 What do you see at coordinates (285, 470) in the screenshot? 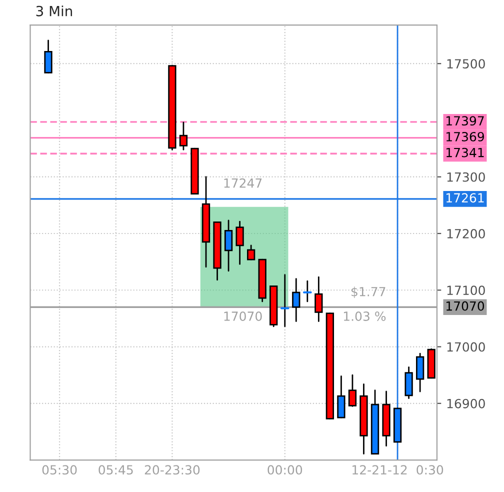
I see `x-tick-label: 00:00` at bounding box center [285, 470].